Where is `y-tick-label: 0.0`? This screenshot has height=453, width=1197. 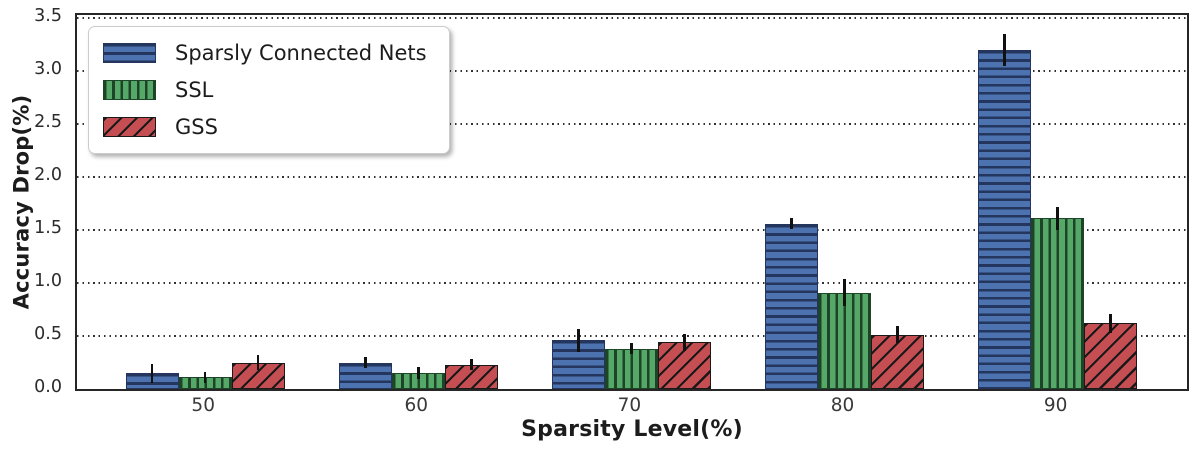
y-tick-label: 0.0 is located at coordinates (48, 387).